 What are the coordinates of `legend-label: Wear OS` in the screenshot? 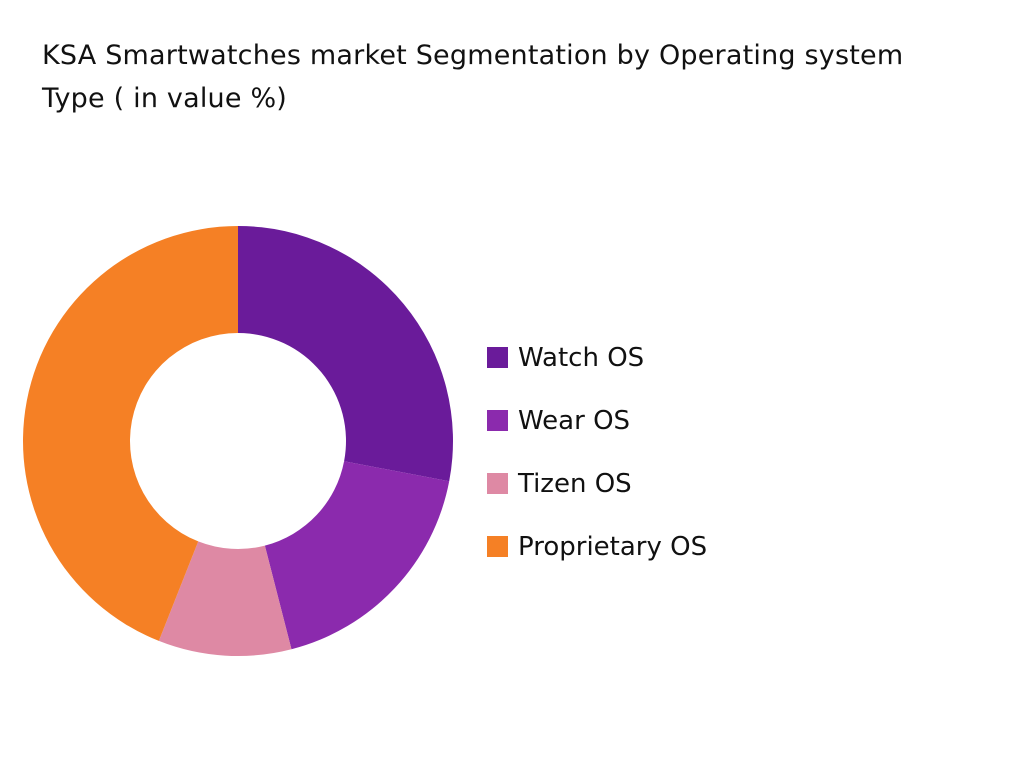 It's located at (574, 420).